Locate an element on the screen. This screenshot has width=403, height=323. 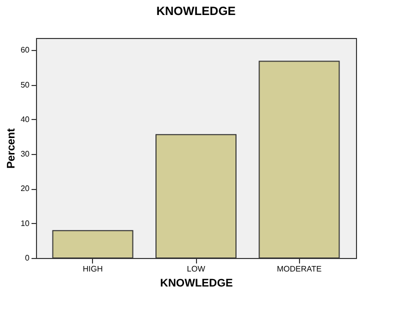
y-axis-title: Percent is located at coordinates (12, 148).